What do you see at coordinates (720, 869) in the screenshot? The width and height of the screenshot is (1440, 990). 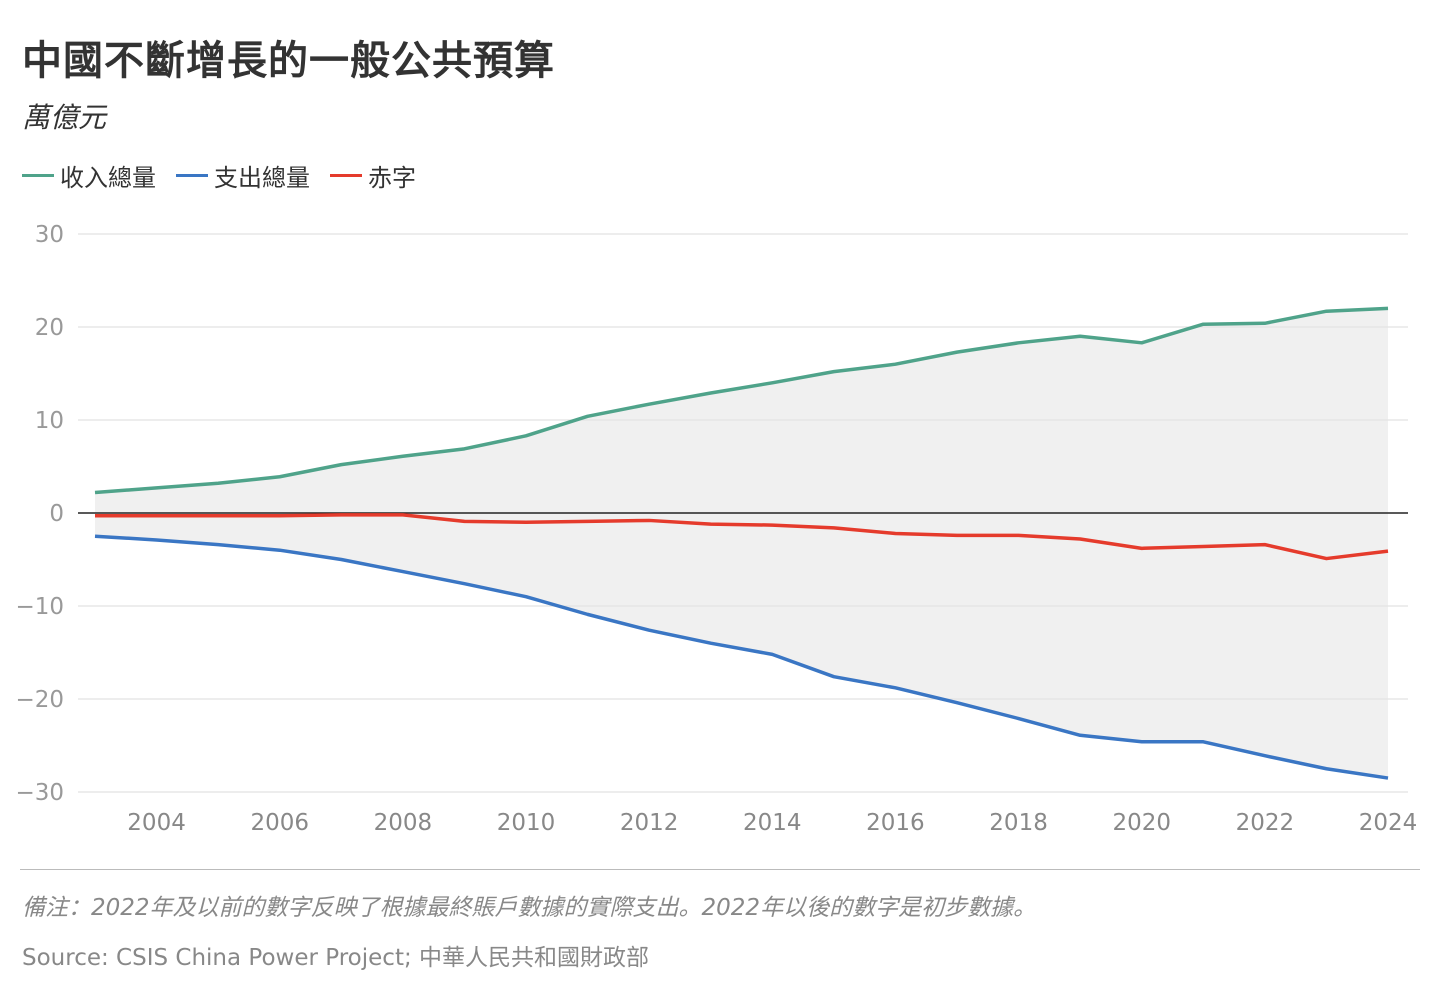 I see `divider` at bounding box center [720, 869].